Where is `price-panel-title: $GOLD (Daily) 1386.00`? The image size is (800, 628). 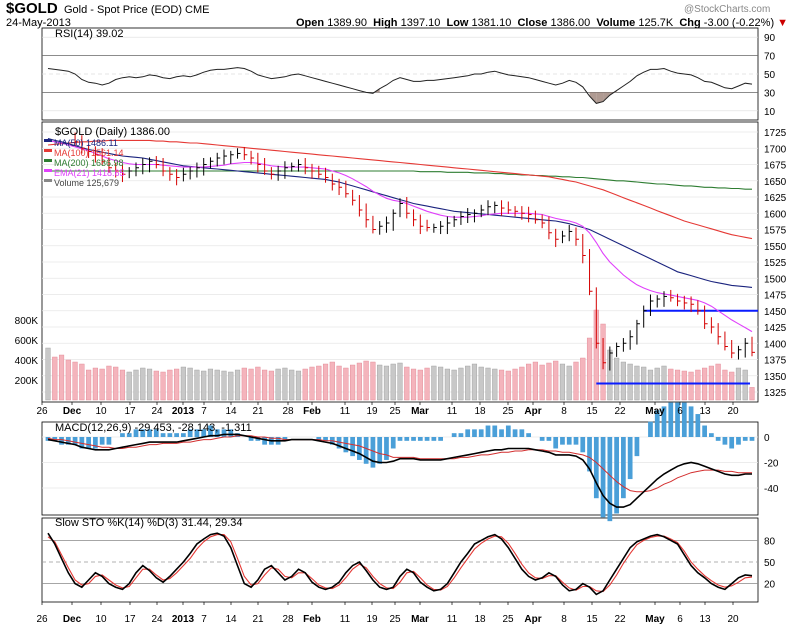 price-panel-title: $GOLD (Daily) 1386.00 is located at coordinates (112, 132).